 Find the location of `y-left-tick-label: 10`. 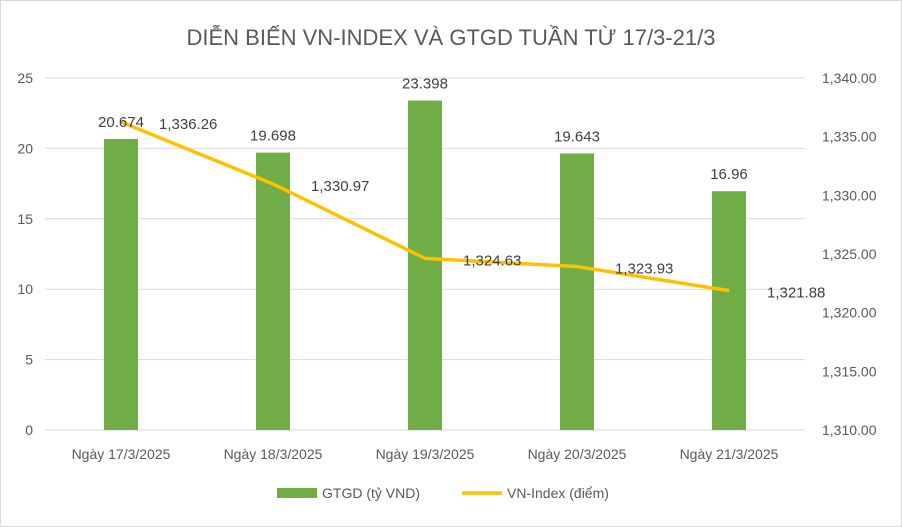

y-left-tick-label: 10 is located at coordinates (25, 289).